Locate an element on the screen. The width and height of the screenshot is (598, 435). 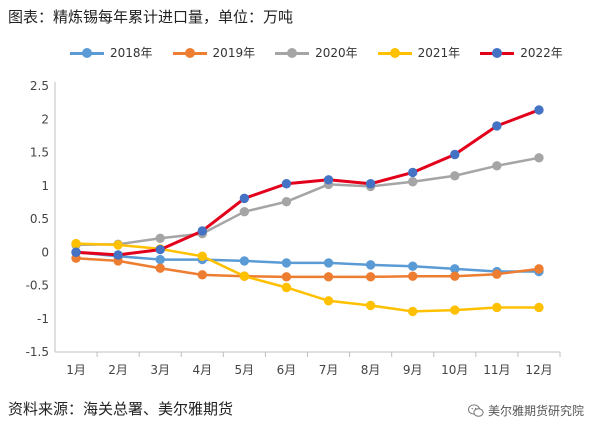
legend-label: 2022年 is located at coordinates (541, 53).